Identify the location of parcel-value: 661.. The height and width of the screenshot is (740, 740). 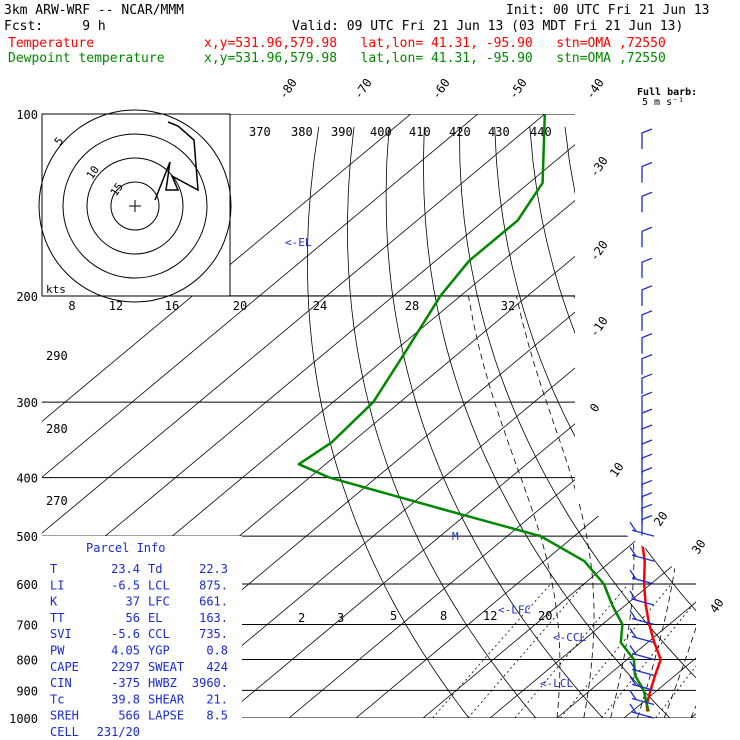
(213, 602).